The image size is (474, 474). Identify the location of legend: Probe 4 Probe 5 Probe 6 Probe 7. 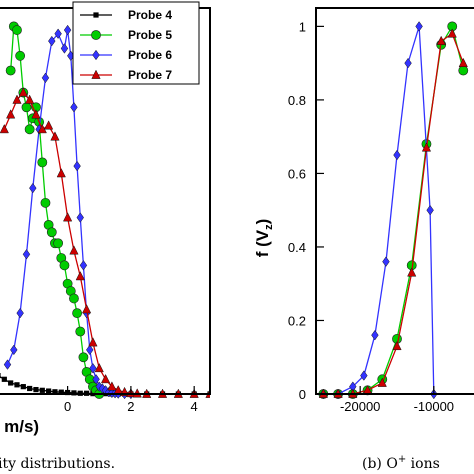
(136, 43).